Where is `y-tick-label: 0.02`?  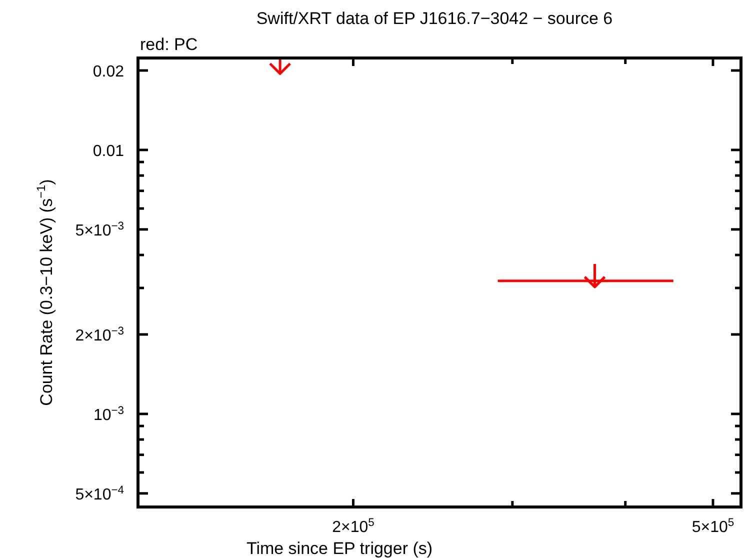
y-tick-label: 0.02 is located at coordinates (108, 71).